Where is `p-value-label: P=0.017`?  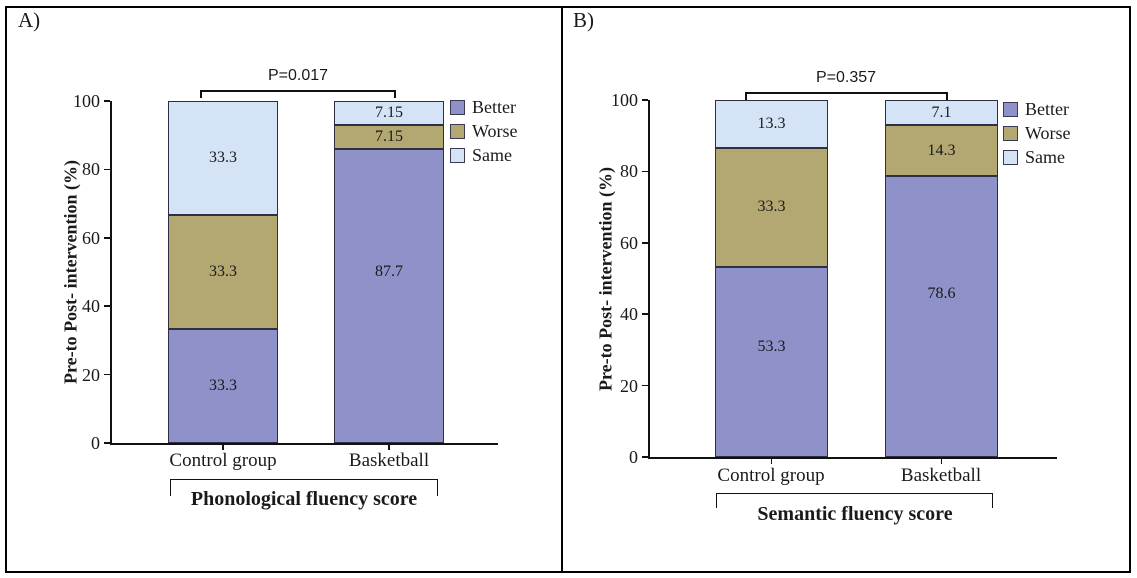 p-value-label: P=0.017 is located at coordinates (298, 75).